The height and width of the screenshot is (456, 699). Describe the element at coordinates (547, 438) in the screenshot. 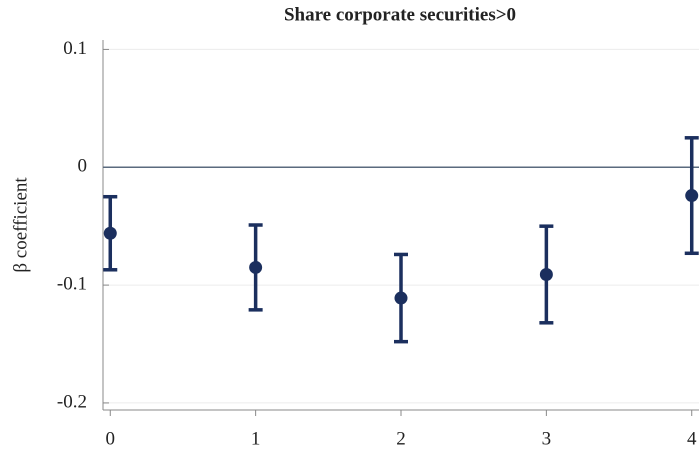

I see `x-tick-label: 3` at that location.